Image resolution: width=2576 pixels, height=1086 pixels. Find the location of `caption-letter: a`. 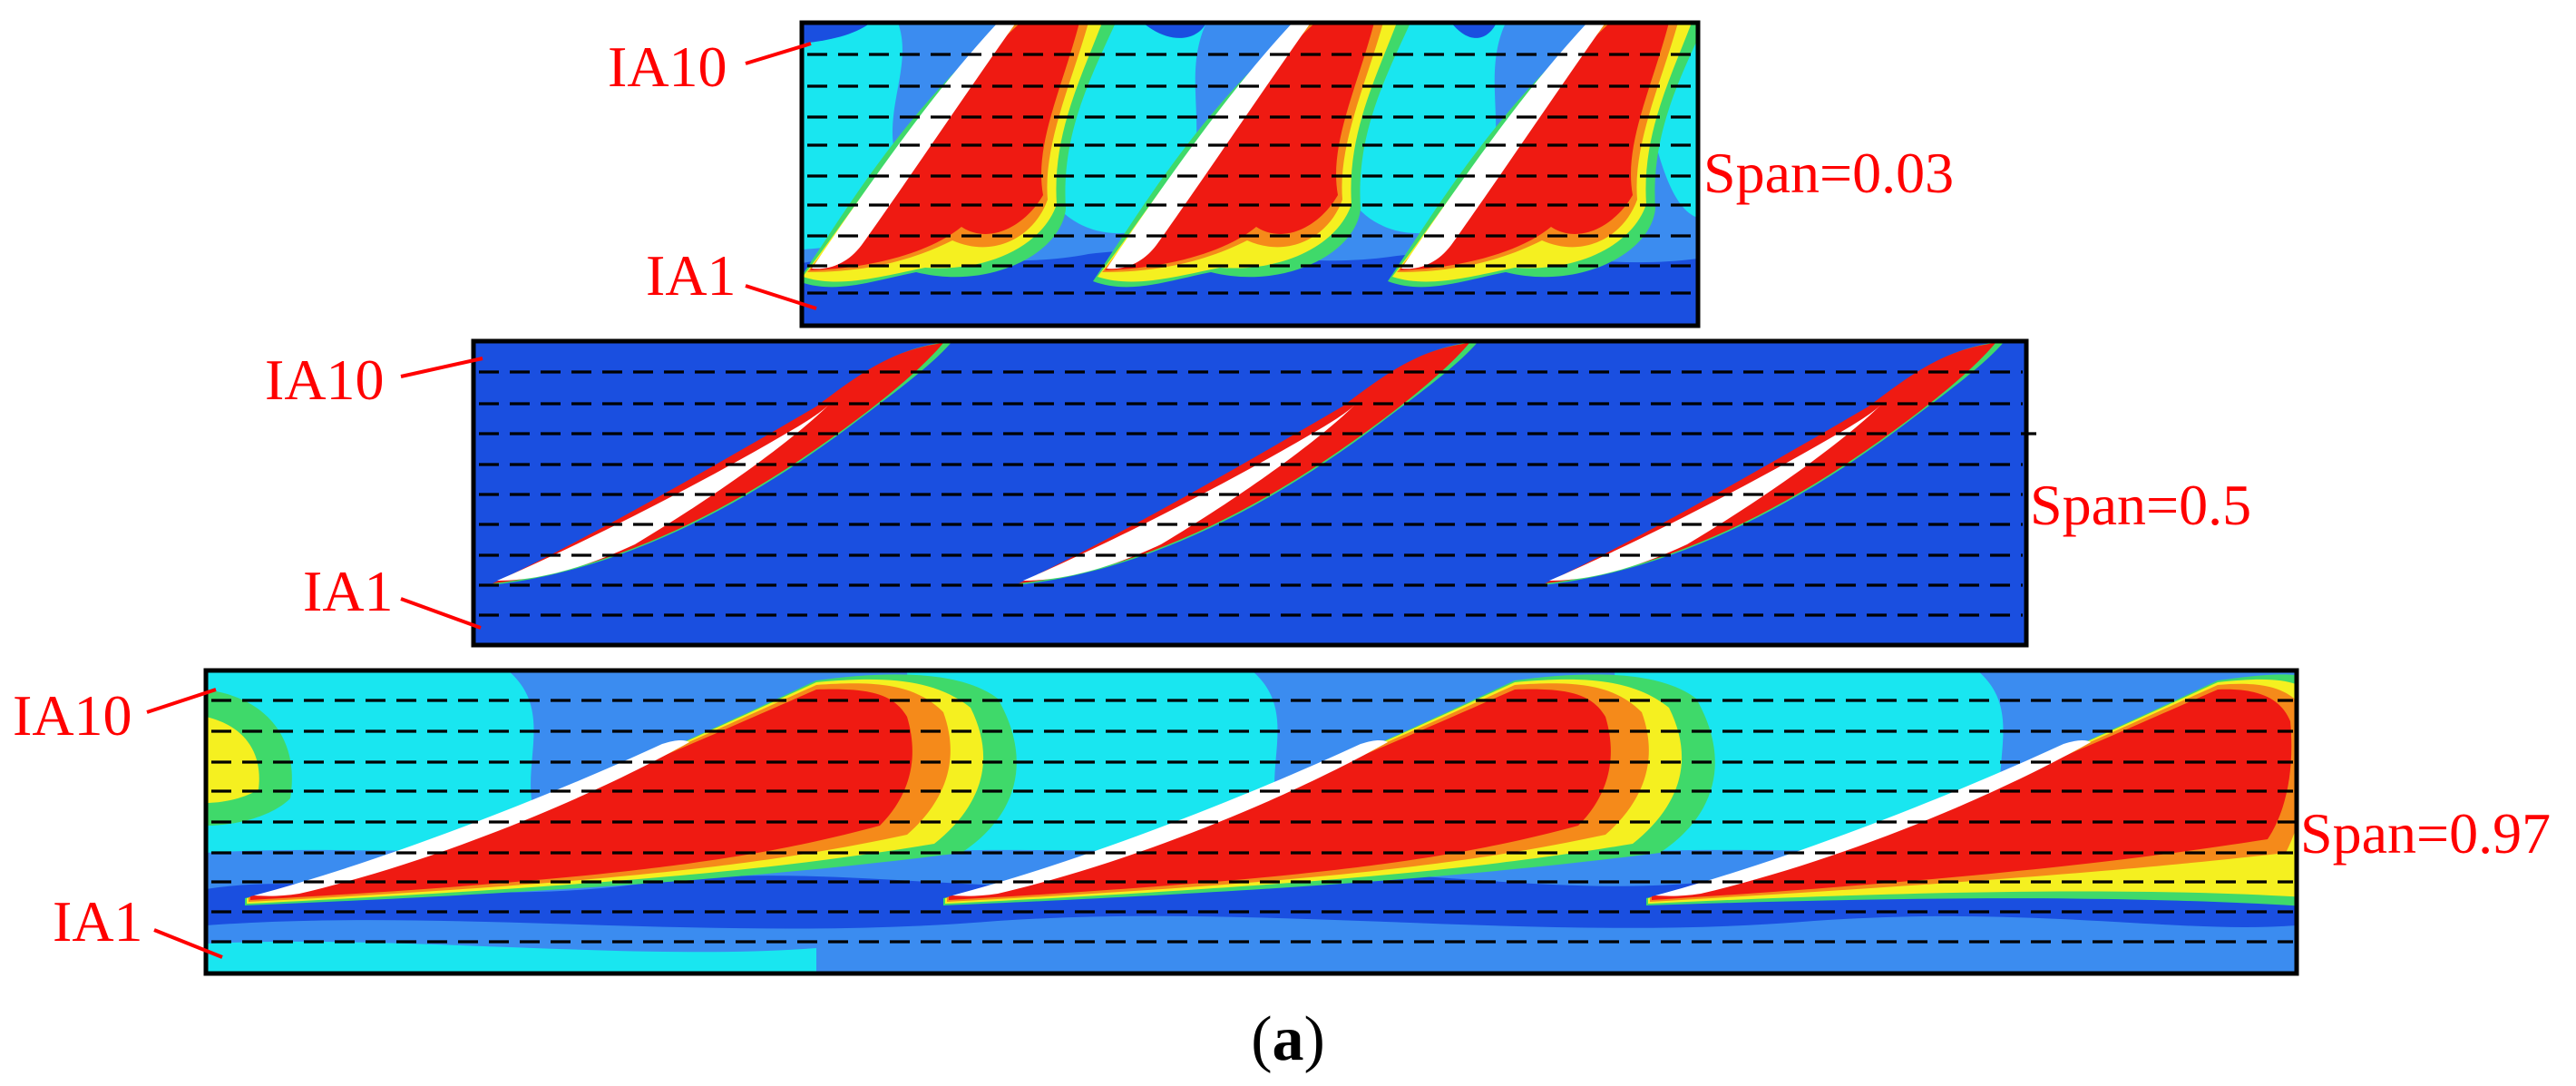

caption-letter: a is located at coordinates (1288, 1039).